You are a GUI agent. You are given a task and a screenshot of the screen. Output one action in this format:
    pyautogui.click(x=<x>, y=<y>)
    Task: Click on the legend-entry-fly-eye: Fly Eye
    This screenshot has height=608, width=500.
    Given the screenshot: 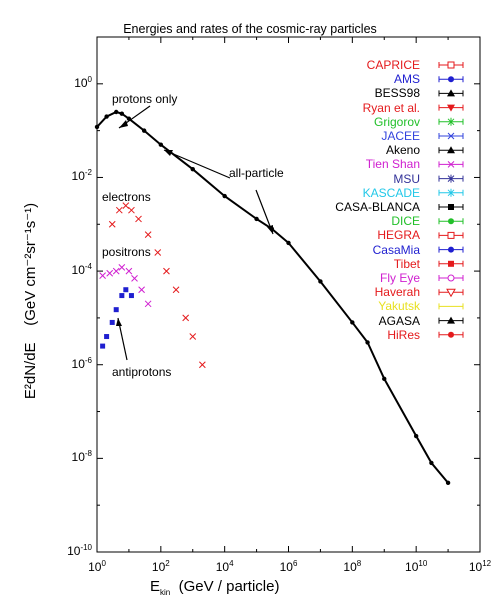 What is the action you would take?
    pyautogui.click(x=399, y=278)
    